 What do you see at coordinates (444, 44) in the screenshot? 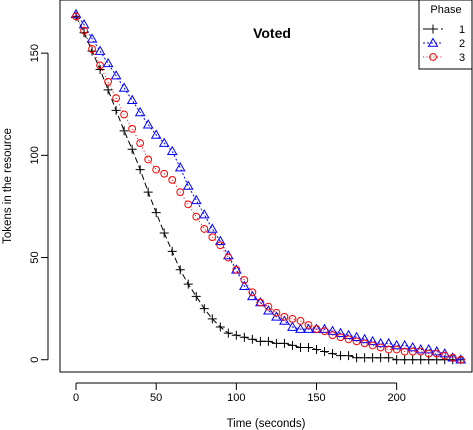
I see `legend-items: 1 2 3` at bounding box center [444, 44].